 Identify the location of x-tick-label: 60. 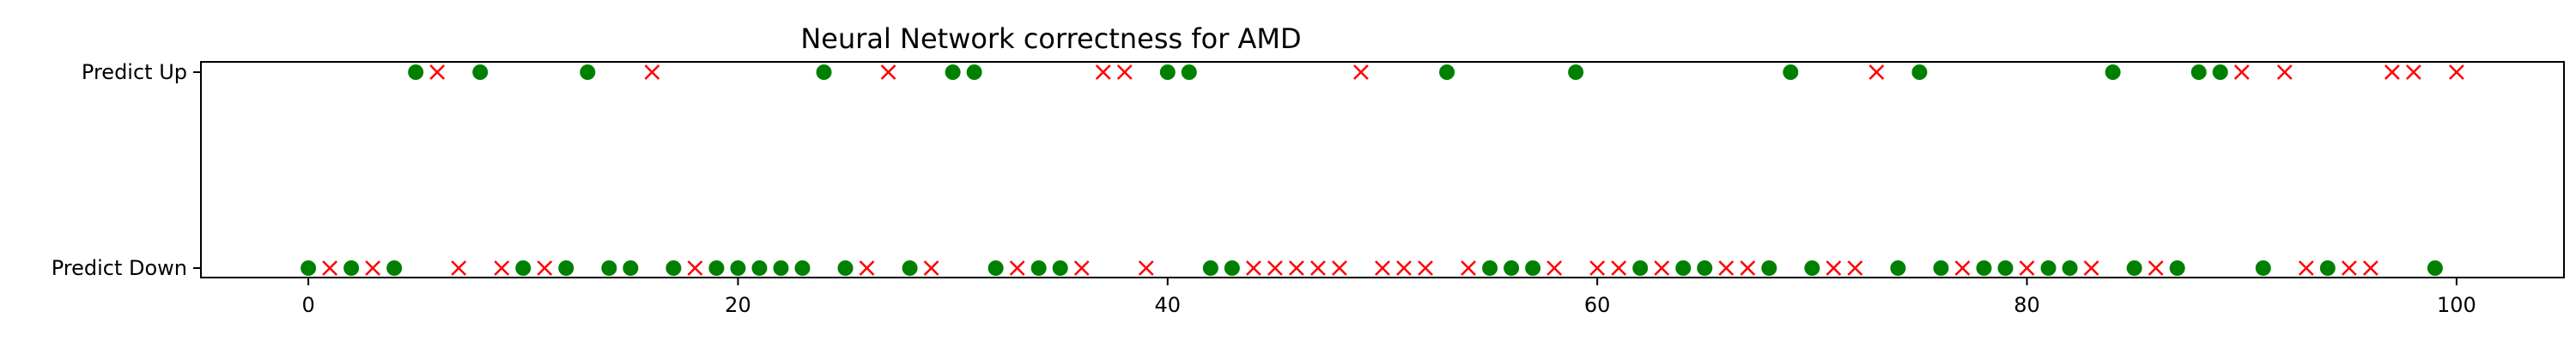
(1598, 305).